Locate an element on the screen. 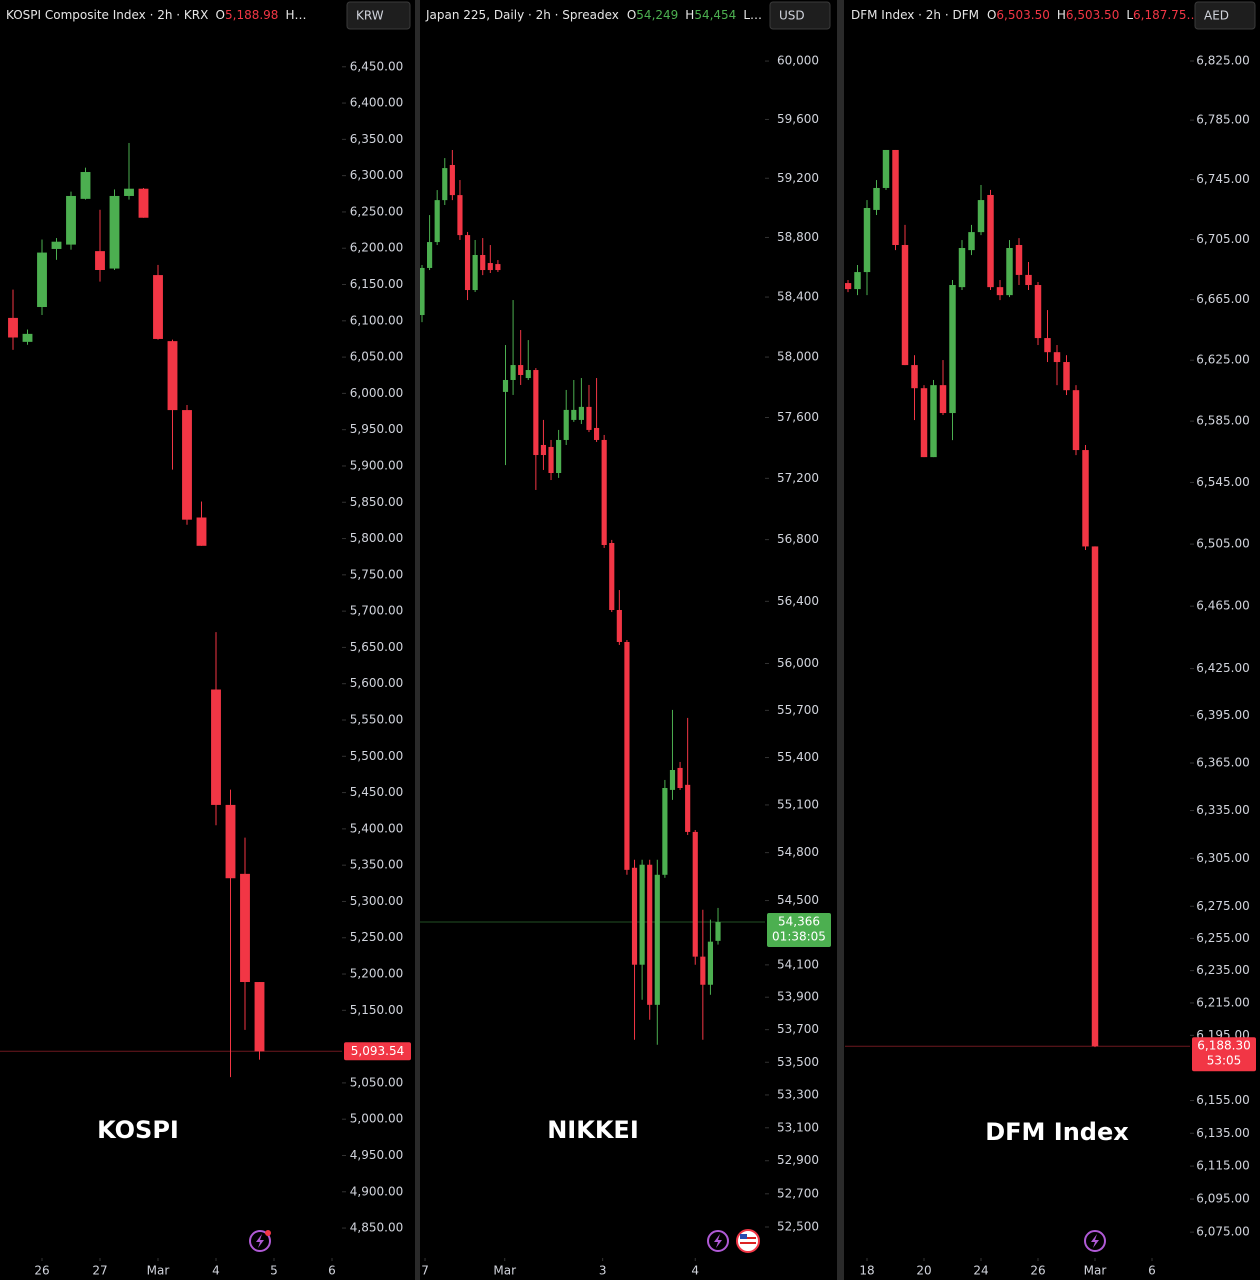 This screenshot has height=1280, width=1260. y-tick-label: 55,700 is located at coordinates (798, 710).